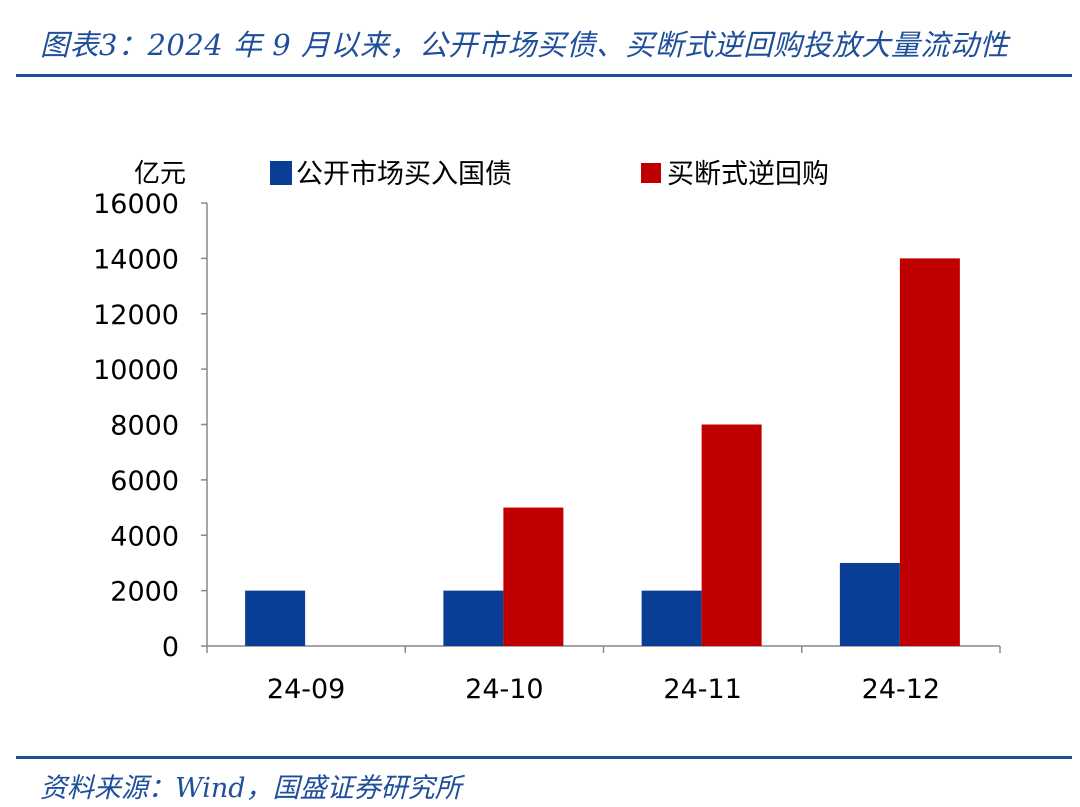 This screenshot has width=1080, height=807. I want to click on x-tick-label: 24-12, so click(901, 689).